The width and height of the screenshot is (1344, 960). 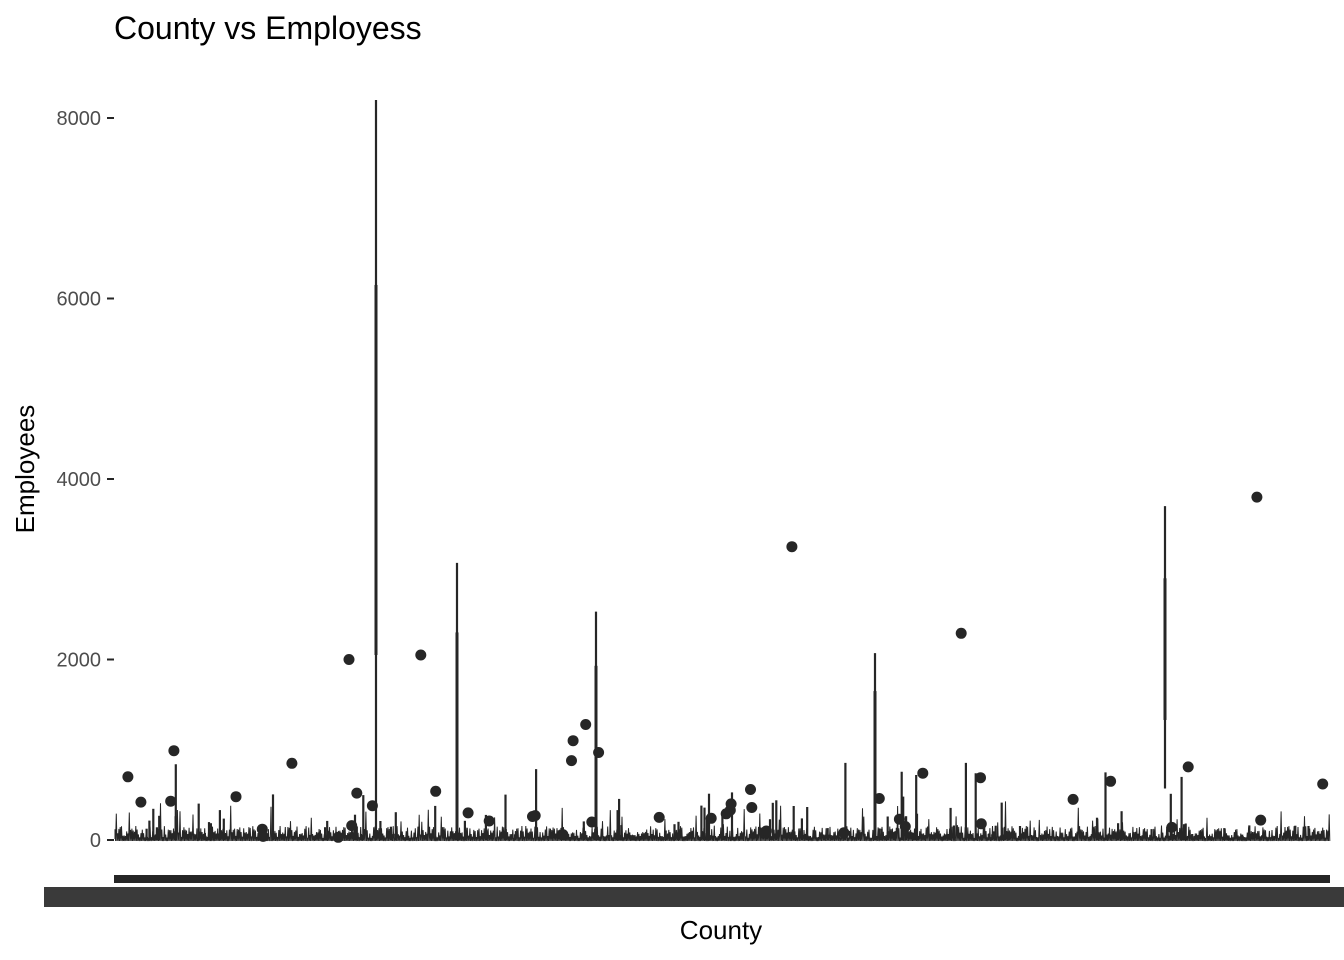 I want to click on x-tick-labels-overlap, so click(x=694, y=897).